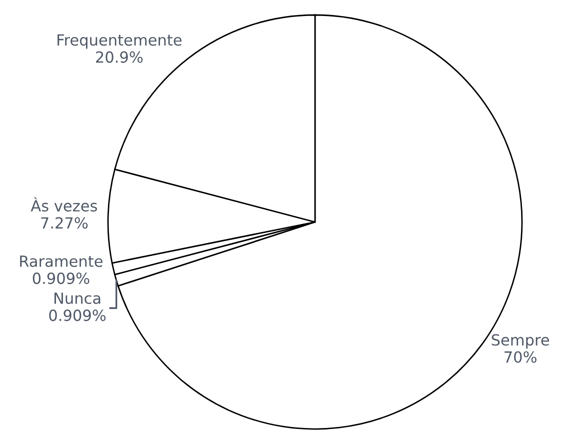 Image resolution: width=561 pixels, height=432 pixels. Describe the element at coordinates (64, 223) in the screenshot. I see `data-label: 7.27%` at that location.